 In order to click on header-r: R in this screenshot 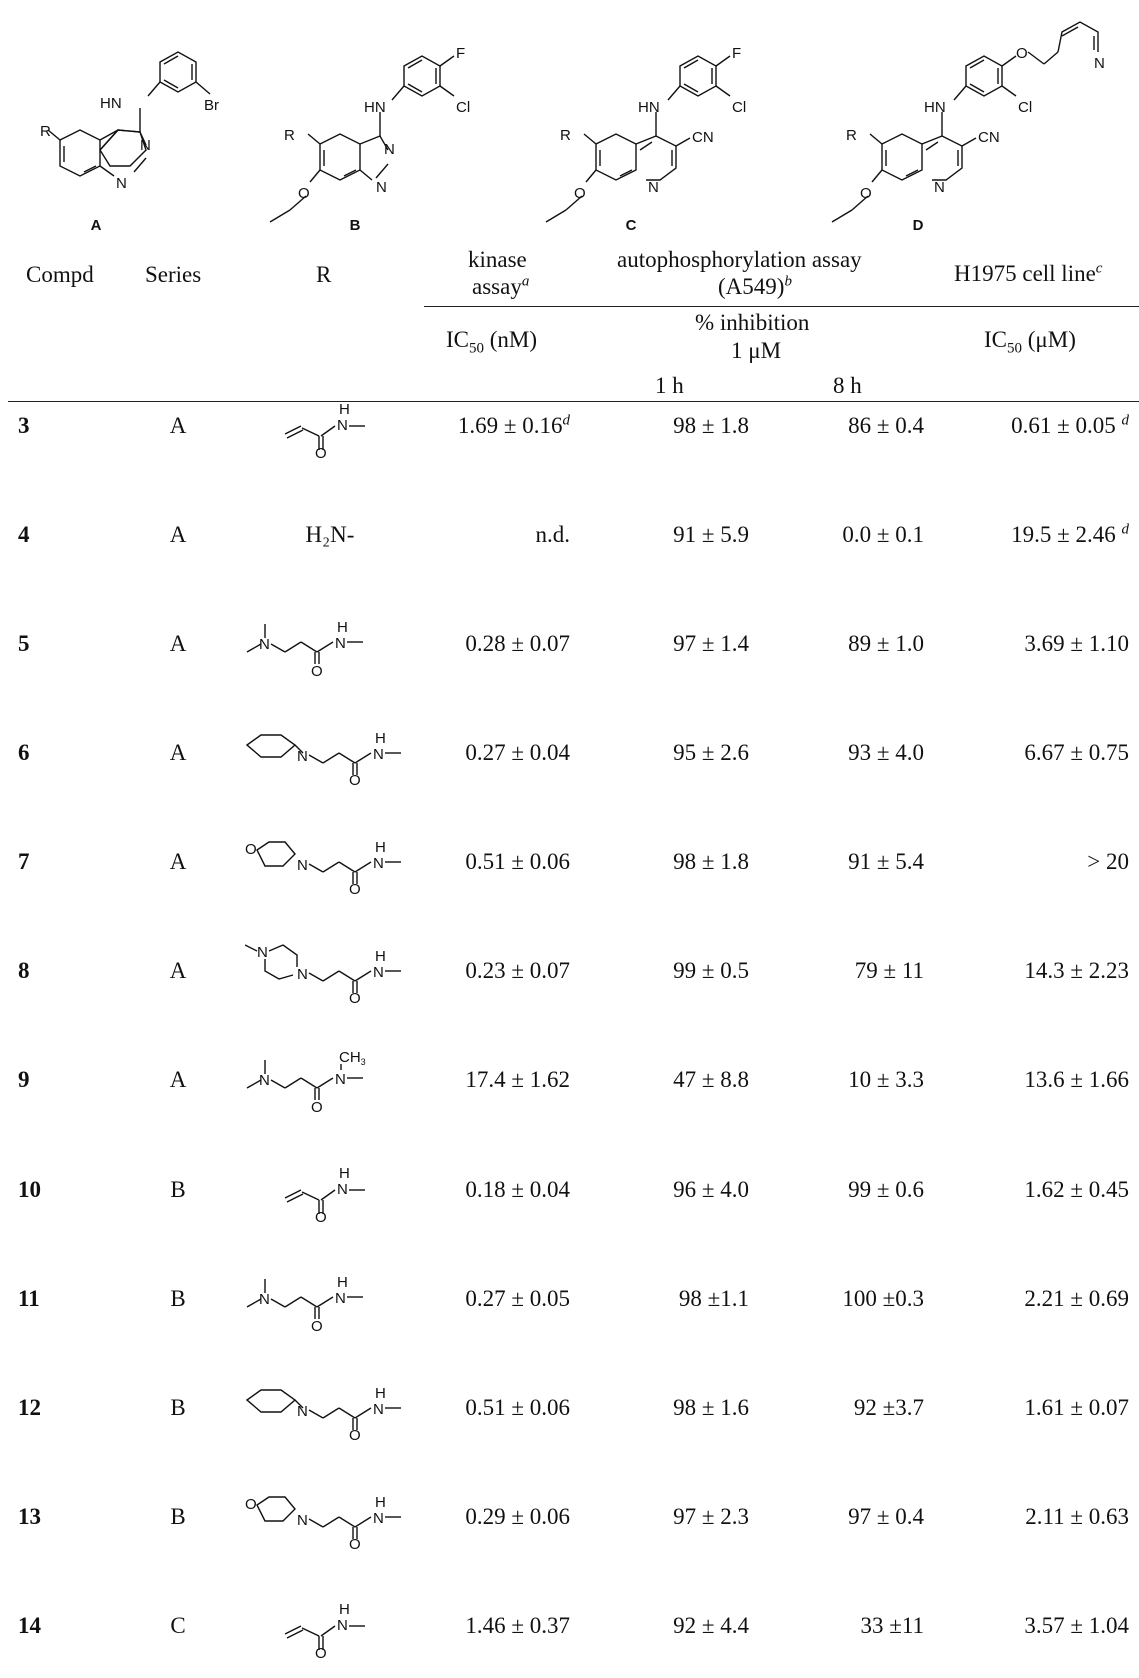, I will do `click(324, 274)`.